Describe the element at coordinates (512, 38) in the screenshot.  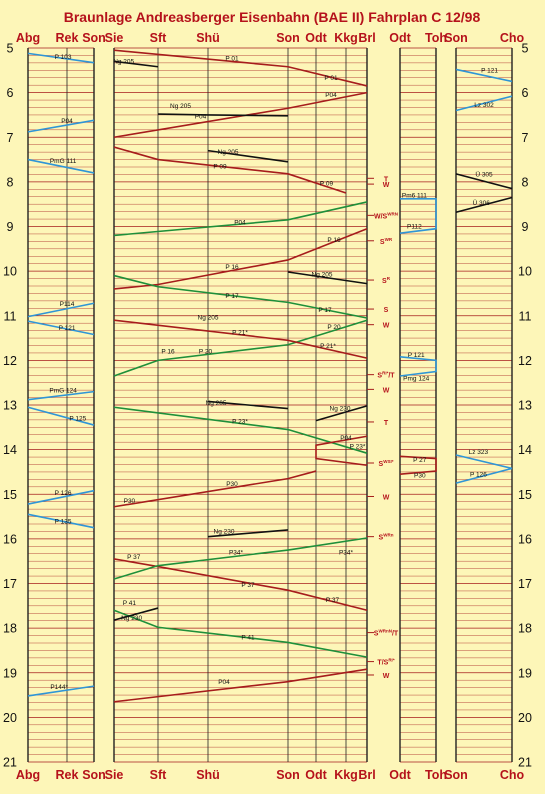
I see `station-label-top: Cho` at that location.